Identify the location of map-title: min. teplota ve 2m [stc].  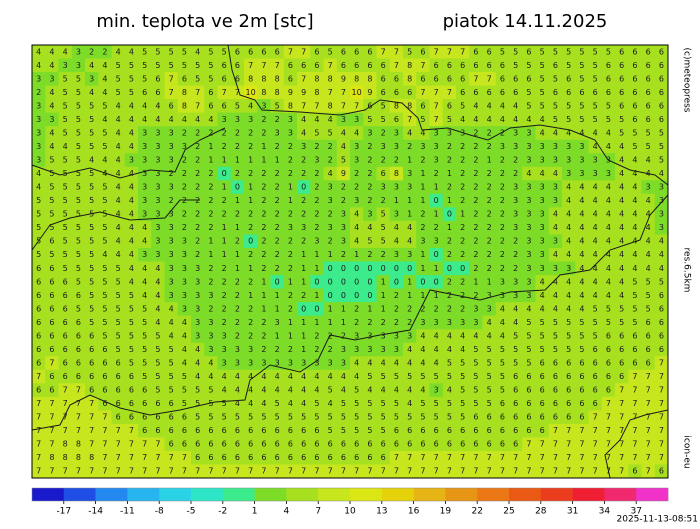
(204, 21).